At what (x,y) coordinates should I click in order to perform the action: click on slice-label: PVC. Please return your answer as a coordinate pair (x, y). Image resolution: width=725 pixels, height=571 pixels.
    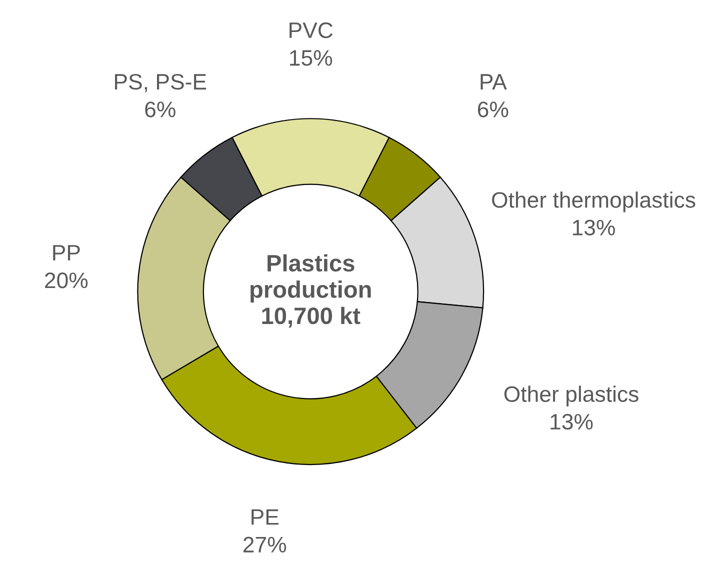
    Looking at the image, I should click on (311, 30).